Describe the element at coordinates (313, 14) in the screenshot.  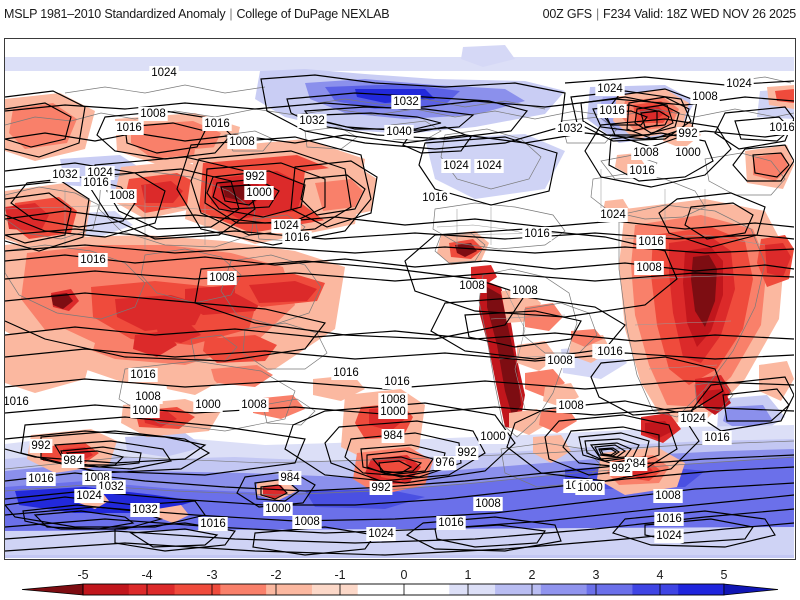
I see `header-source: College of DuPage NEXLAB` at that location.